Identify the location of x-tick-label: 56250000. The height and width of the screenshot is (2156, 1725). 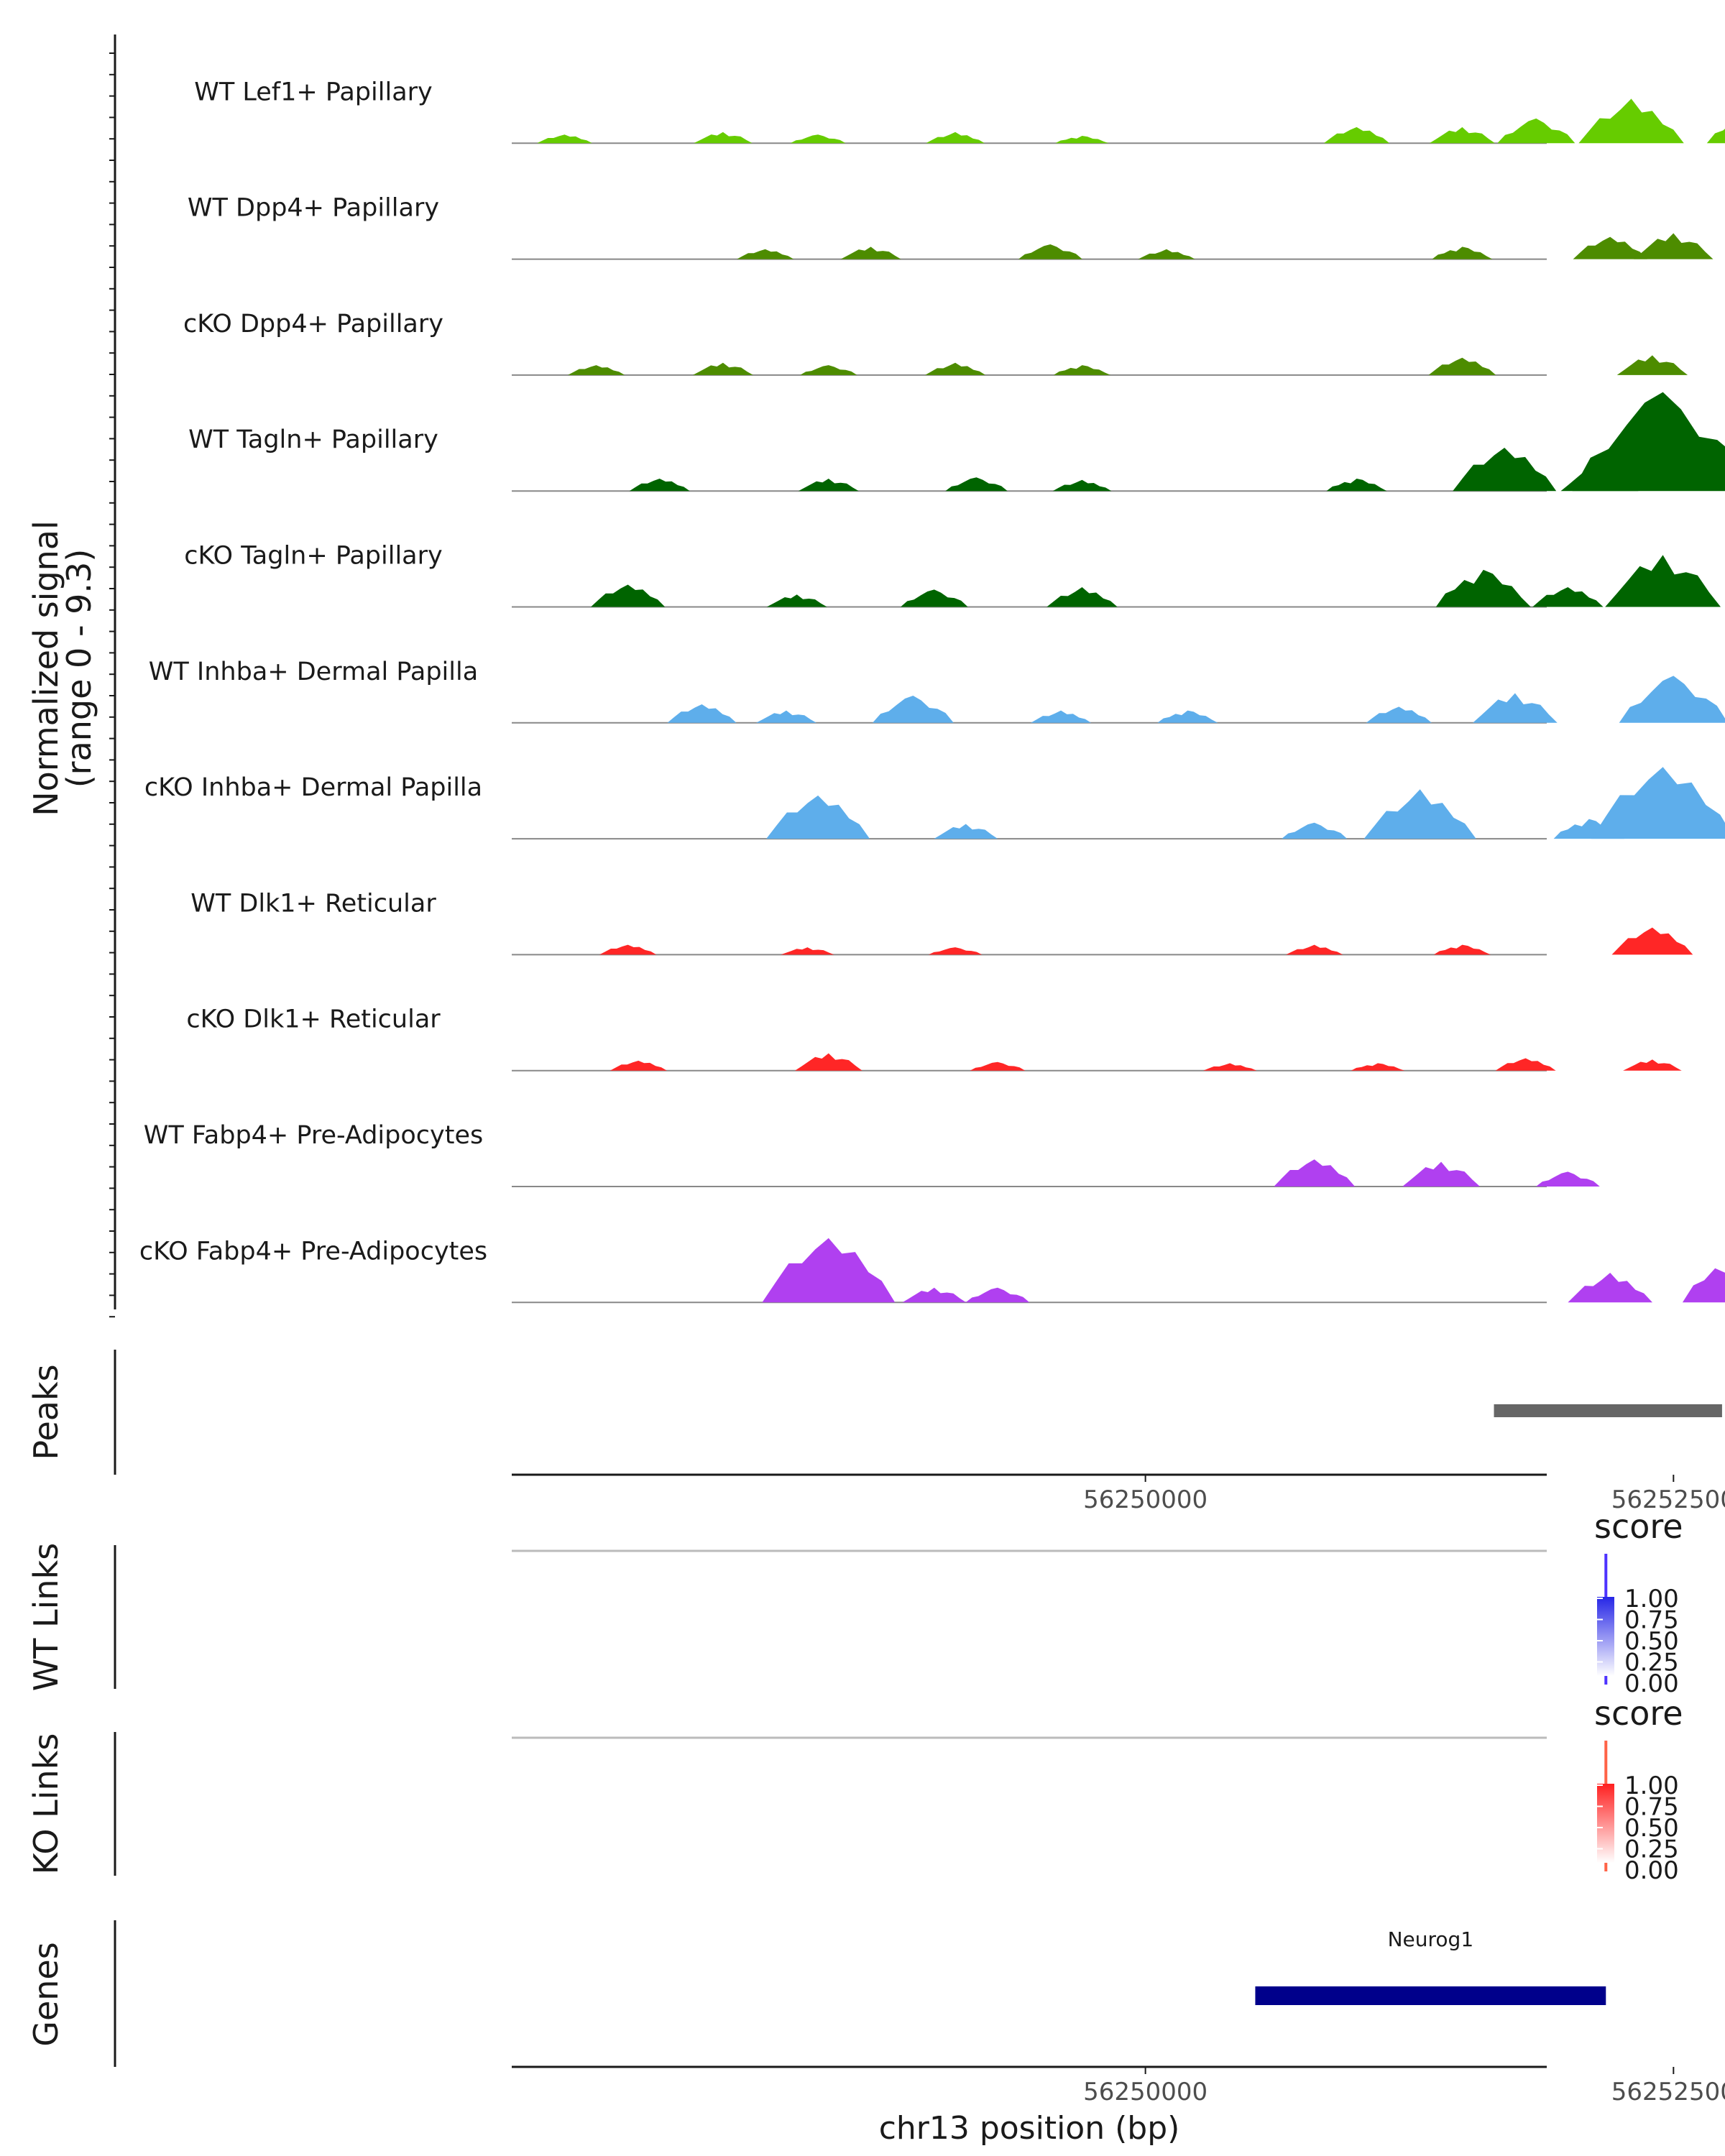
(1145, 2092).